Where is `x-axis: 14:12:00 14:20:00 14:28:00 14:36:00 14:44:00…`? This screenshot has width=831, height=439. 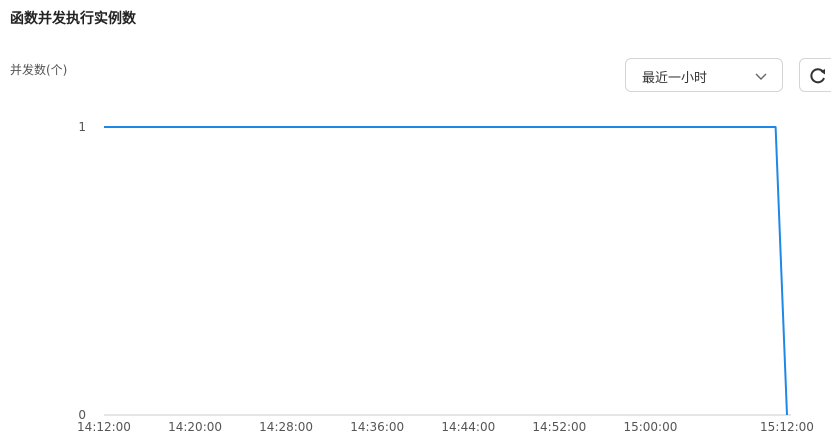 x-axis: 14:12:00 14:20:00 14:28:00 14:36:00 14:44:00… is located at coordinates (445, 424).